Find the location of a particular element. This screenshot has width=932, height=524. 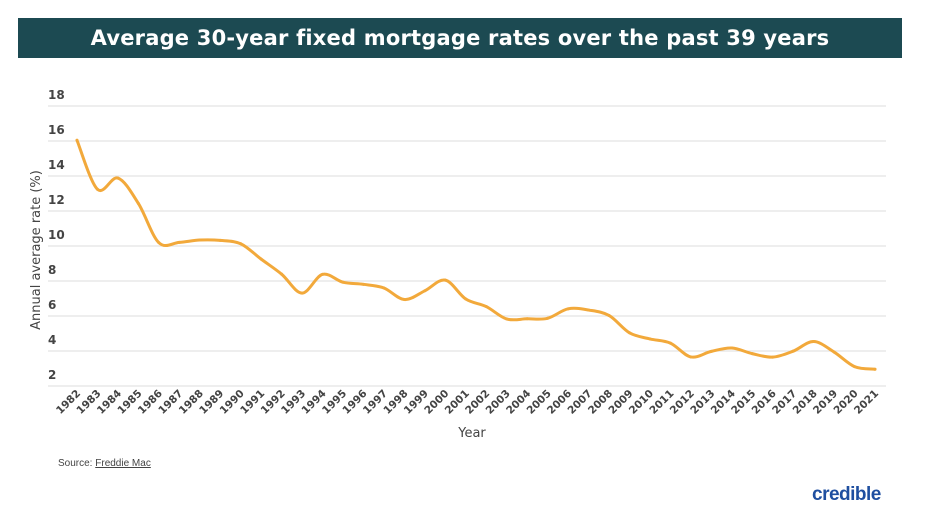

y-tick-label: 12 is located at coordinates (56, 200).